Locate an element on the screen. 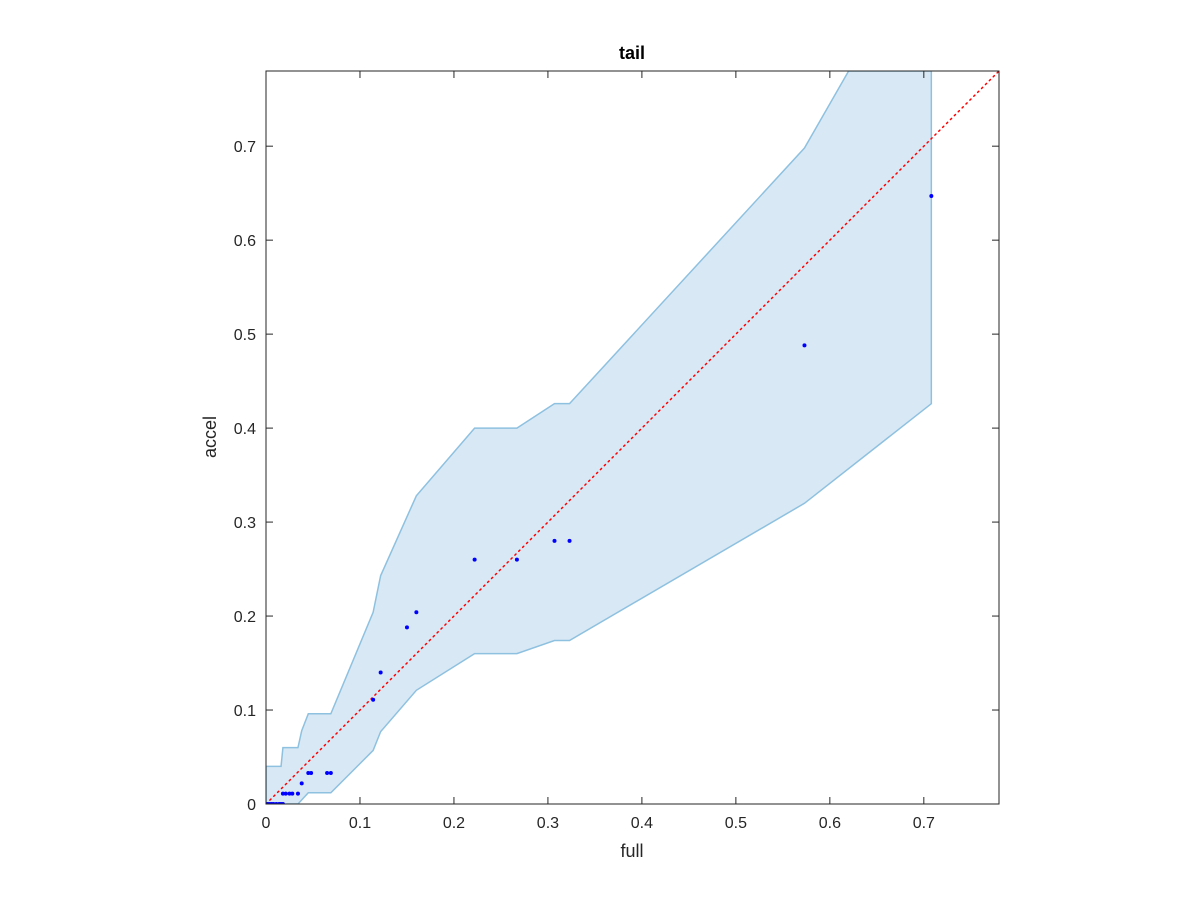 The width and height of the screenshot is (1200, 900). y-tick-label: 0.3 is located at coordinates (245, 523).